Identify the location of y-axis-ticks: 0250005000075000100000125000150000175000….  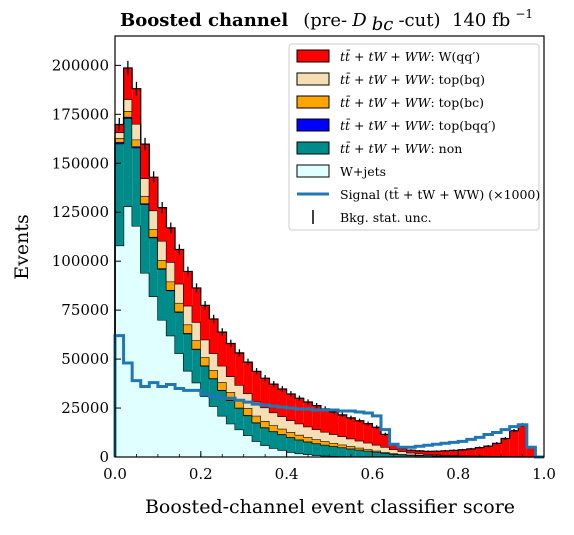
(86, 261).